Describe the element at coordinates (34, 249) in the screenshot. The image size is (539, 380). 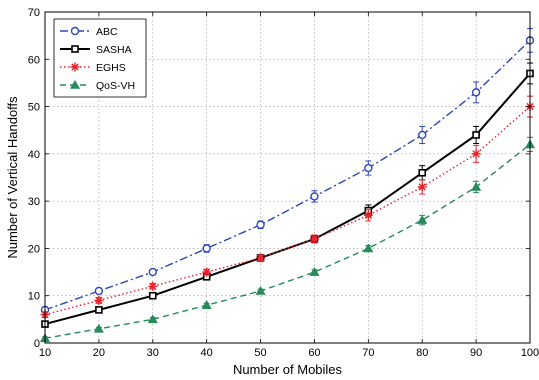
I see `y-tick-label: 20` at that location.